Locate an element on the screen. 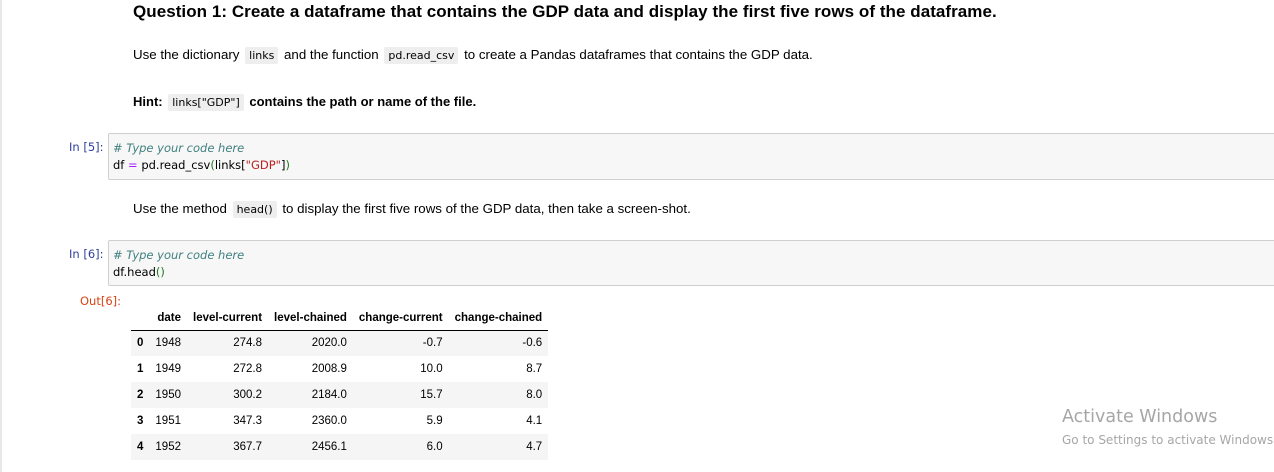 The image size is (1274, 472). table-row: 1 1949 272.8 2008.9 10.0 8.7 is located at coordinates (339, 369).